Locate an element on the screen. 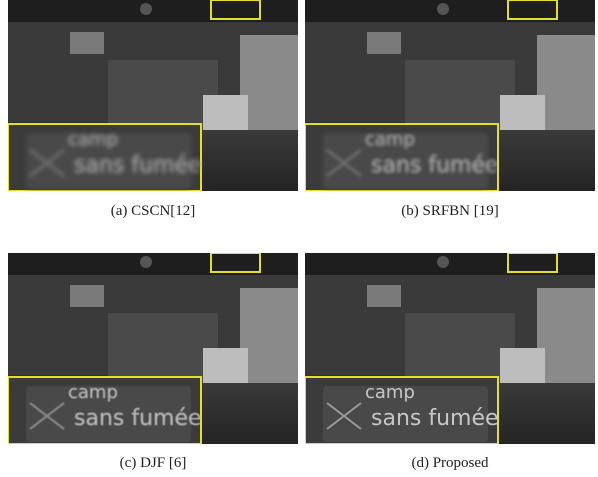  caption-b: (b) SRFBN [19] is located at coordinates (450, 211).